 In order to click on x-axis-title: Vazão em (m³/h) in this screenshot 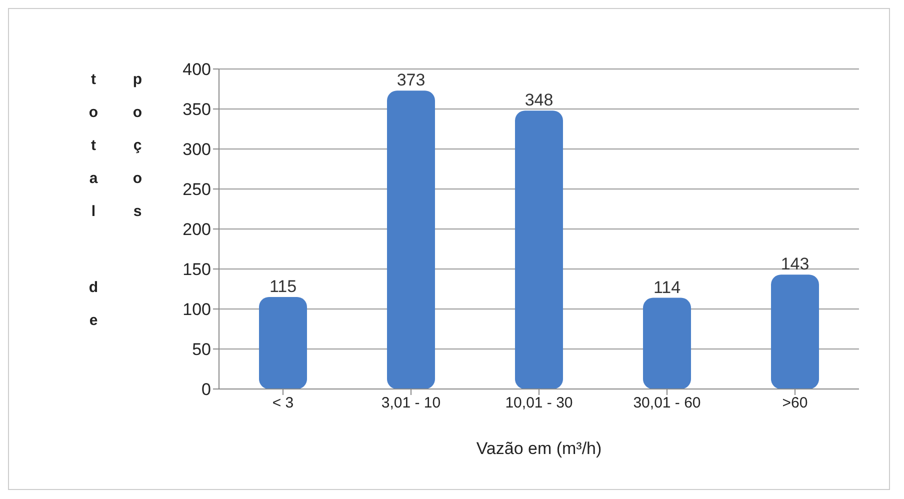, I will do `click(539, 448)`.